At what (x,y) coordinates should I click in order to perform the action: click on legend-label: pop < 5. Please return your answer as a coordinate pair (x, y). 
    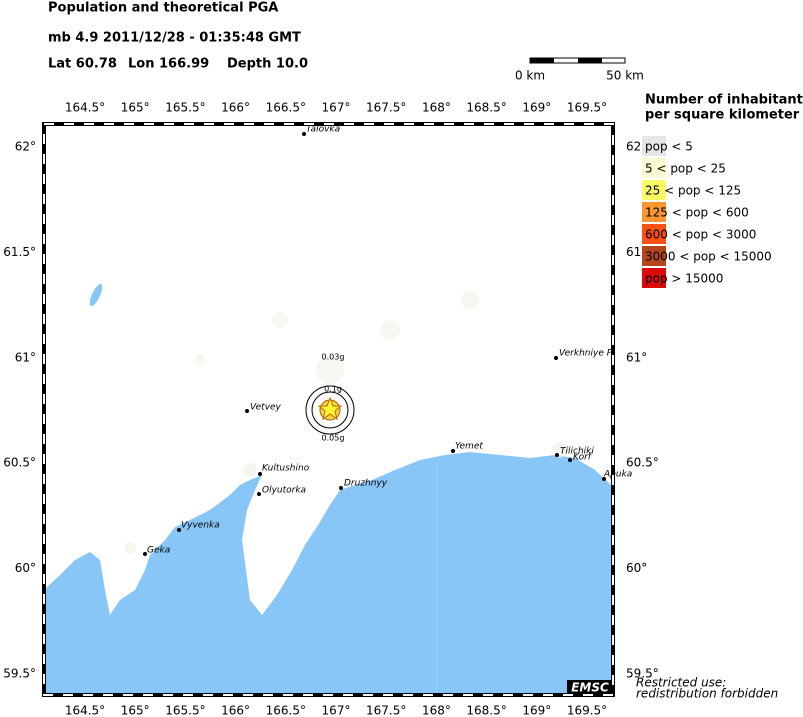
    Looking at the image, I should click on (669, 147).